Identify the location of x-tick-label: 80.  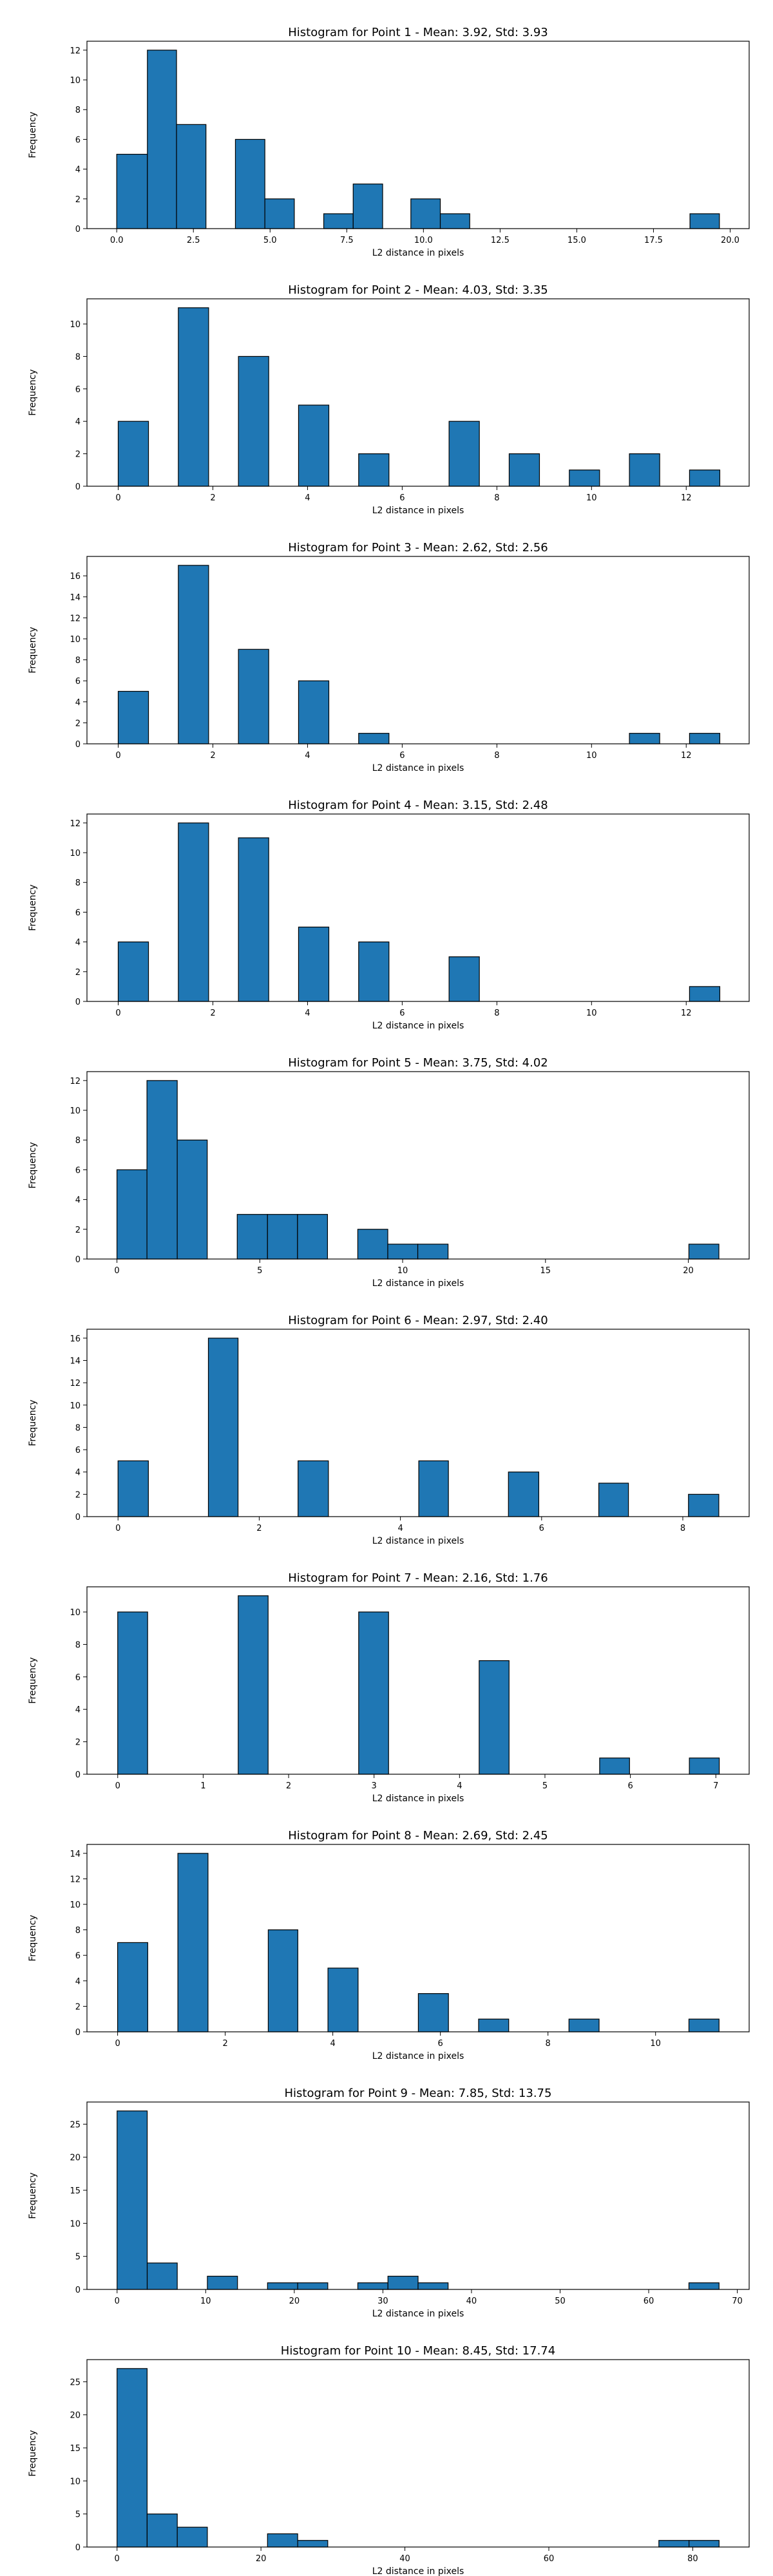
(692, 2559).